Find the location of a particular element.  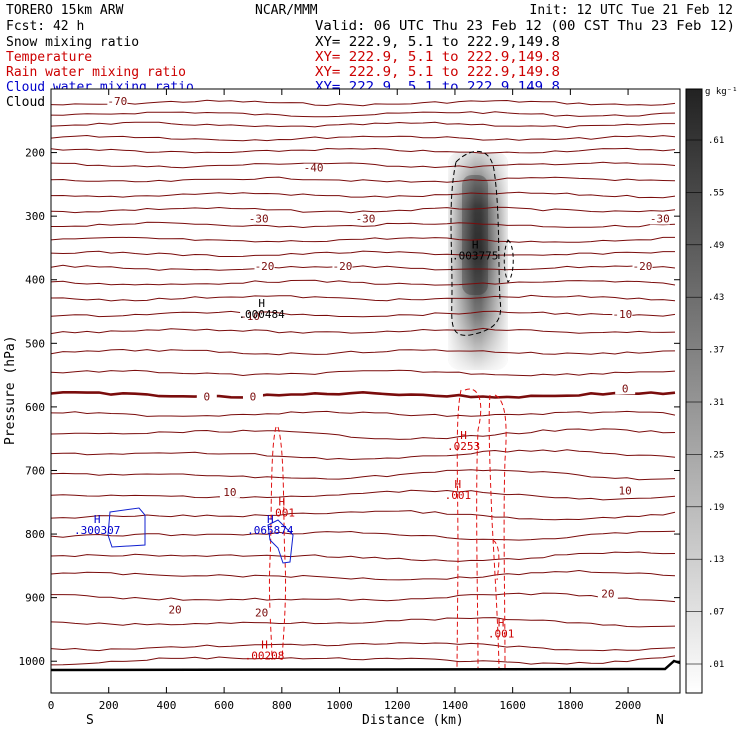

x-tick-label: 2000 is located at coordinates (628, 705).